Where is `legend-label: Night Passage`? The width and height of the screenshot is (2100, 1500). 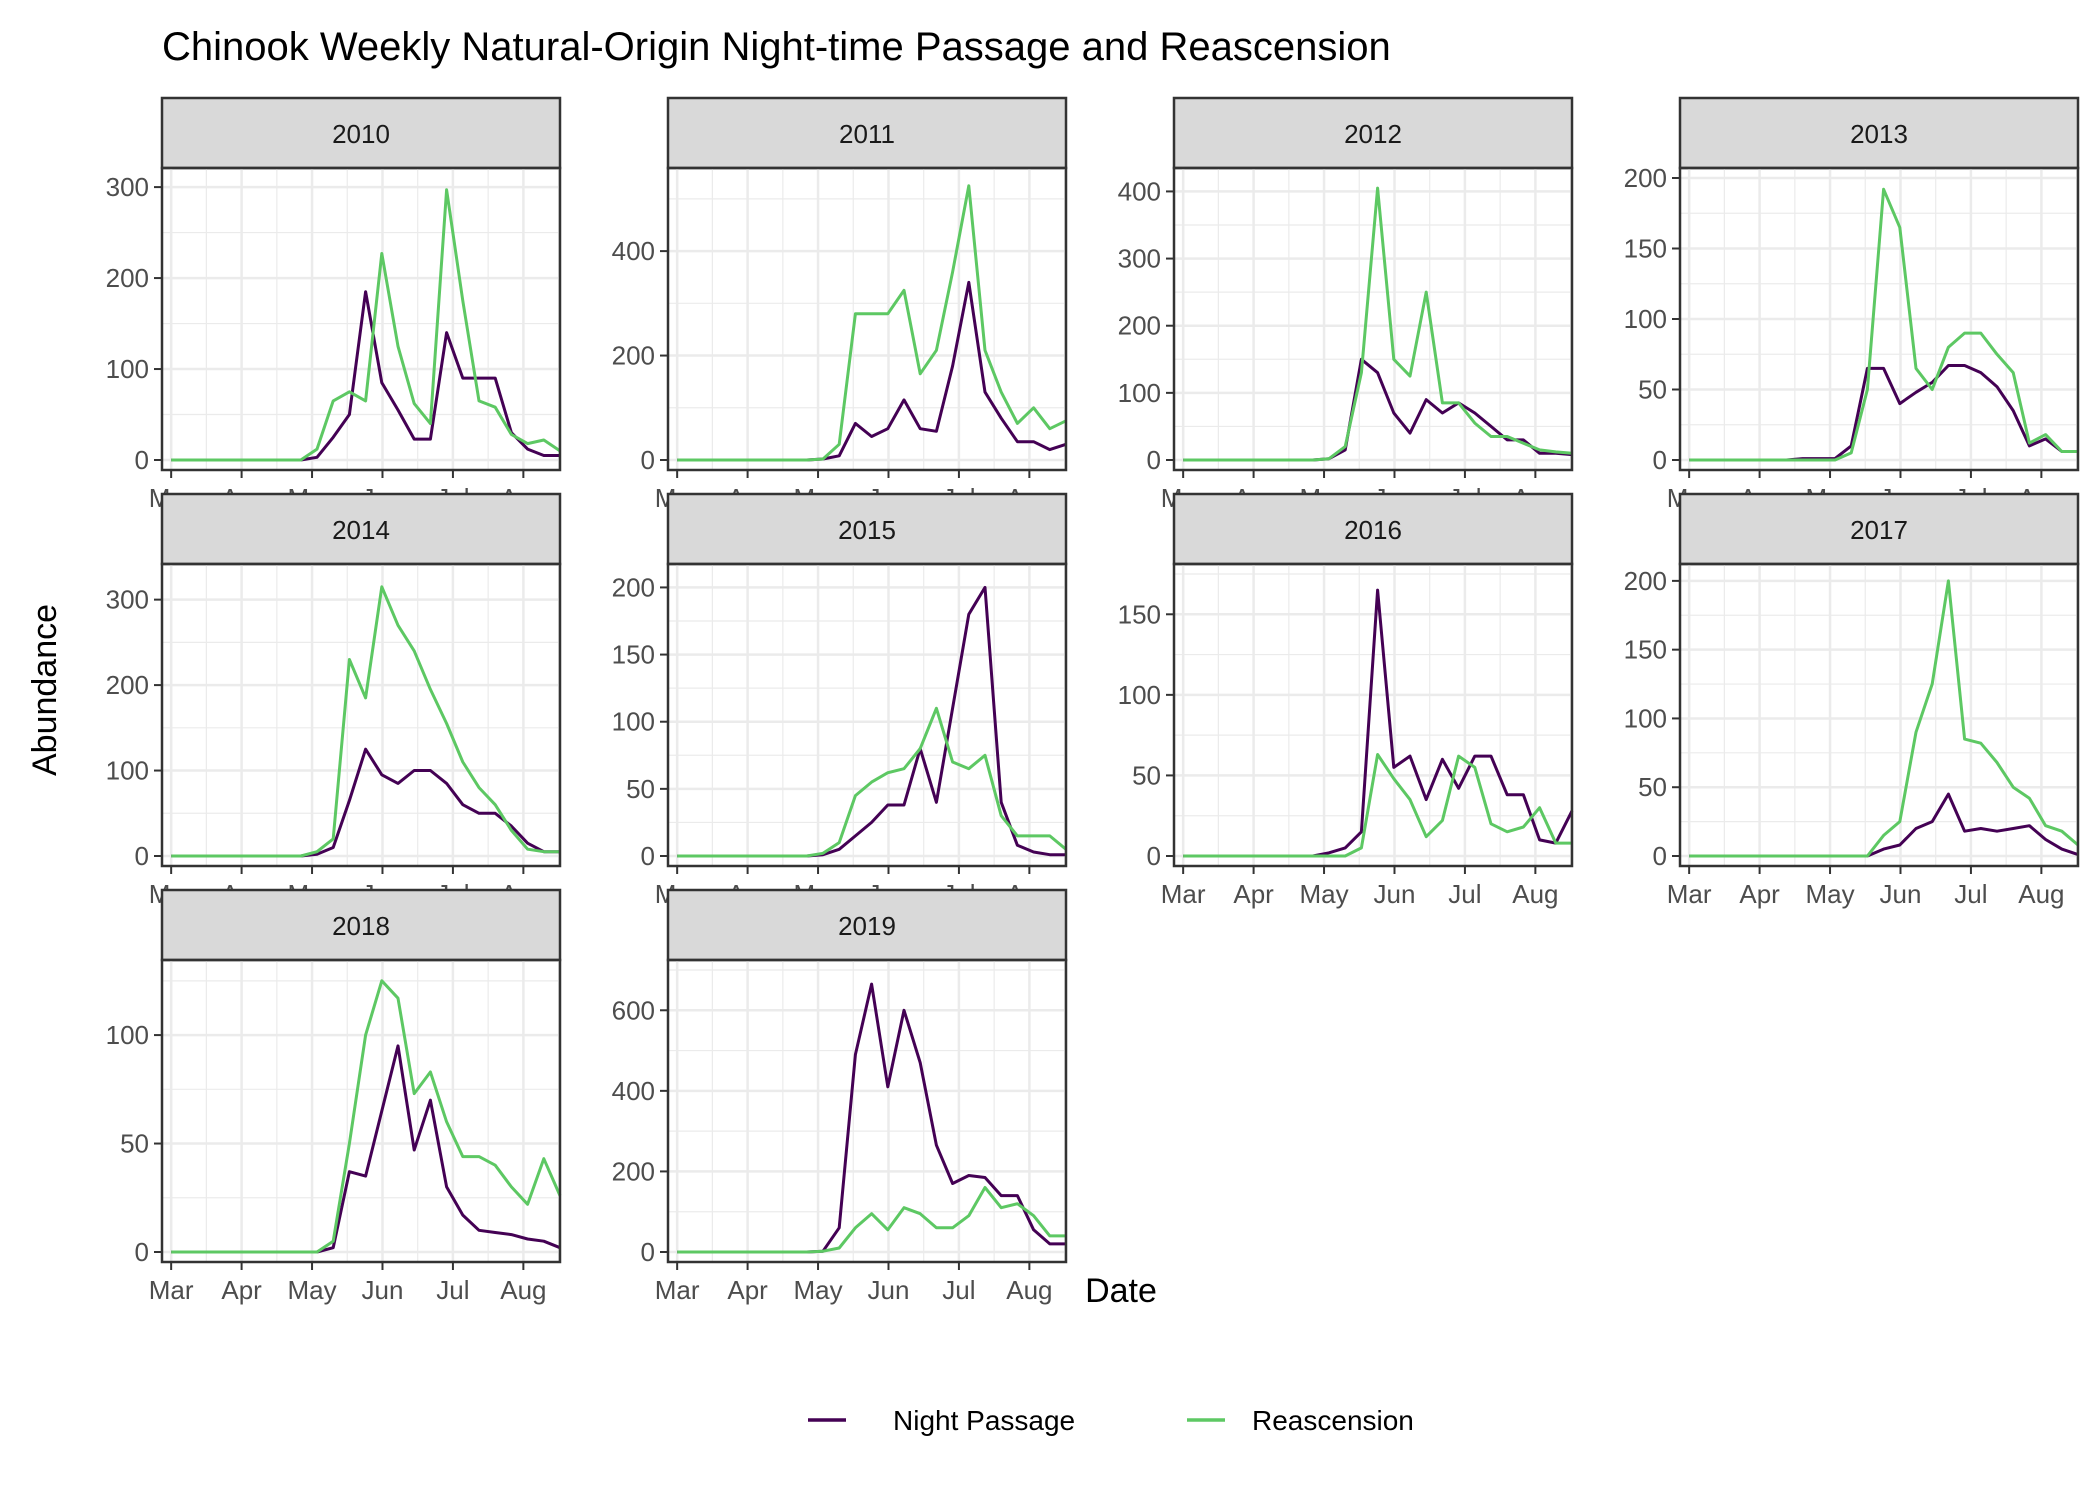 legend-label: Night Passage is located at coordinates (984, 1420).